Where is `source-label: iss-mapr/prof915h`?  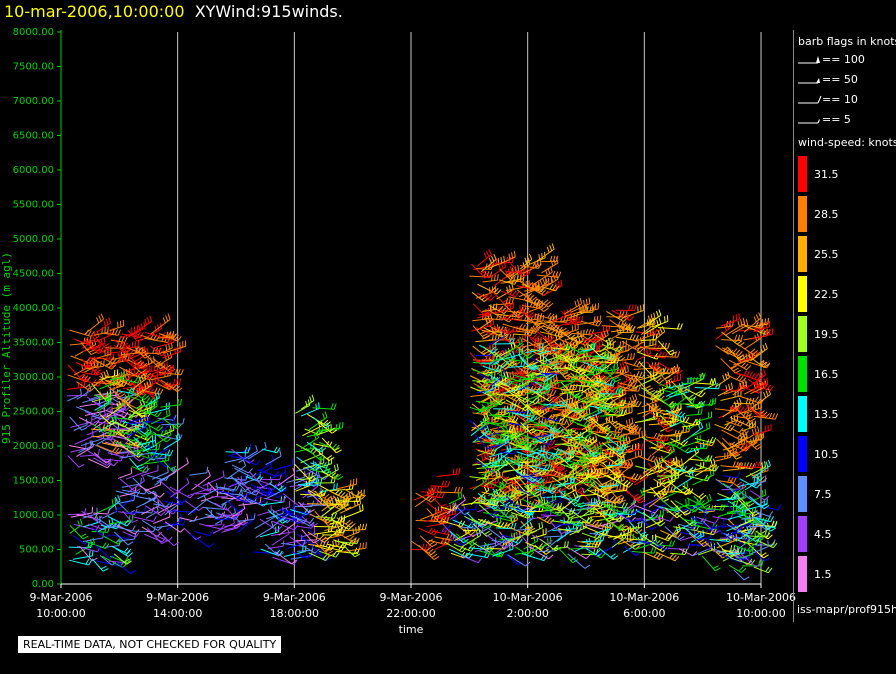
source-label: iss-mapr/prof915h is located at coordinates (846, 609).